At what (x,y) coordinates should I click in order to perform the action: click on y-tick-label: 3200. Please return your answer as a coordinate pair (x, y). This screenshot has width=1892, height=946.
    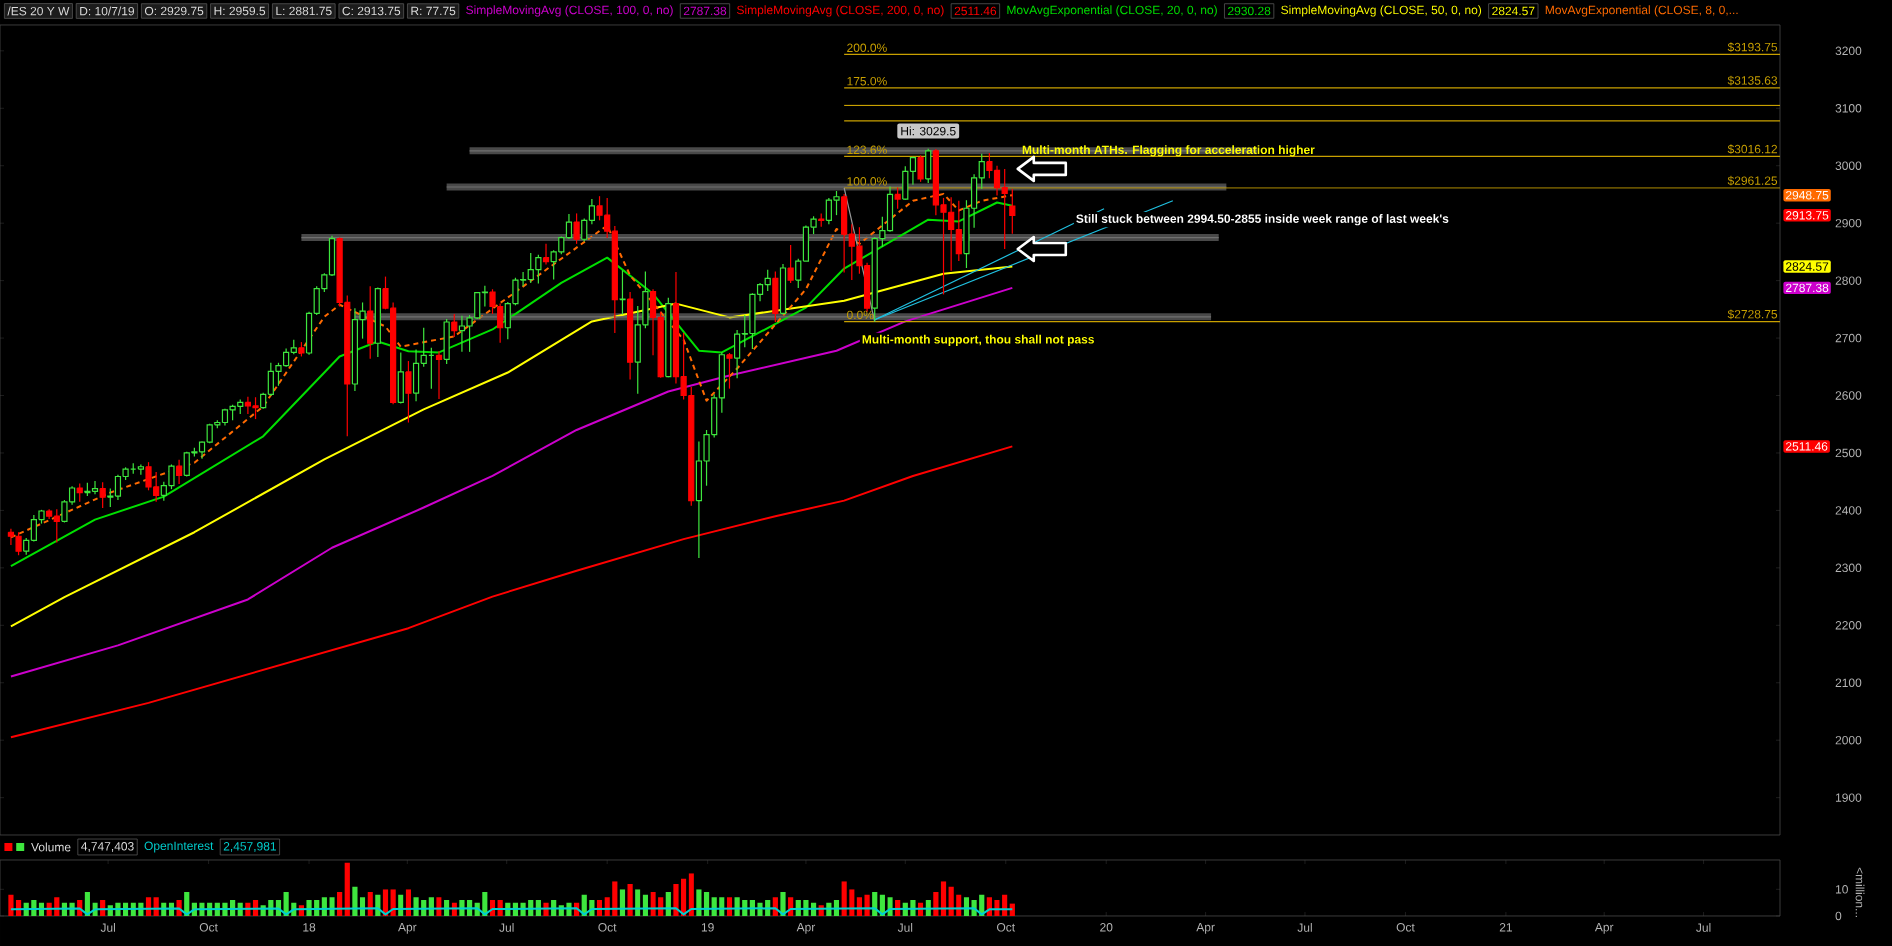
    Looking at the image, I should click on (1848, 51).